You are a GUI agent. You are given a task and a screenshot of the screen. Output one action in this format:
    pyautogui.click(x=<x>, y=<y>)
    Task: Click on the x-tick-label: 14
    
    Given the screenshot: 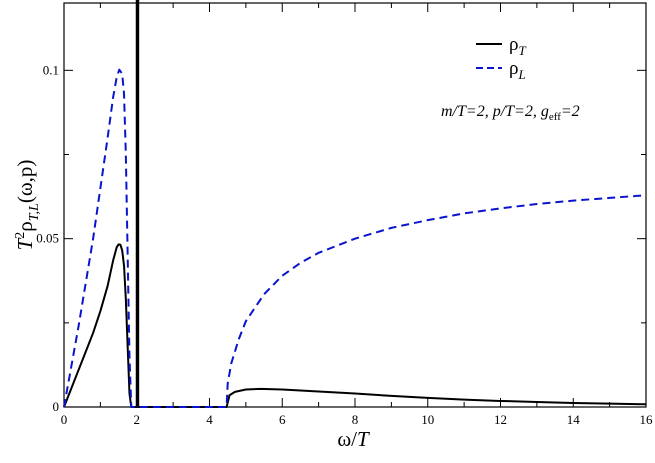 What is the action you would take?
    pyautogui.click(x=574, y=419)
    